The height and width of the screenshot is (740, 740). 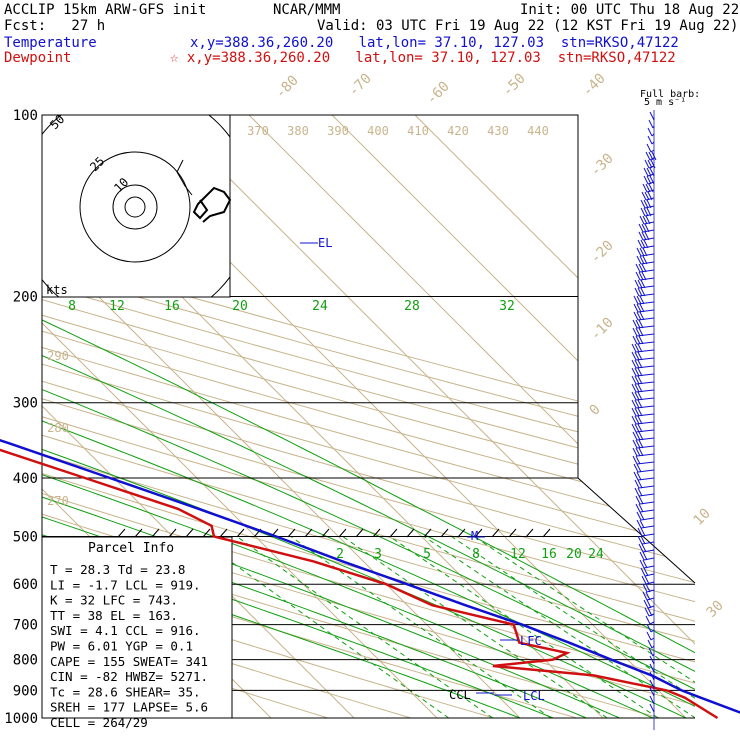 What do you see at coordinates (460, 695) in the screenshot?
I see `level-marker-label: CCL` at bounding box center [460, 695].